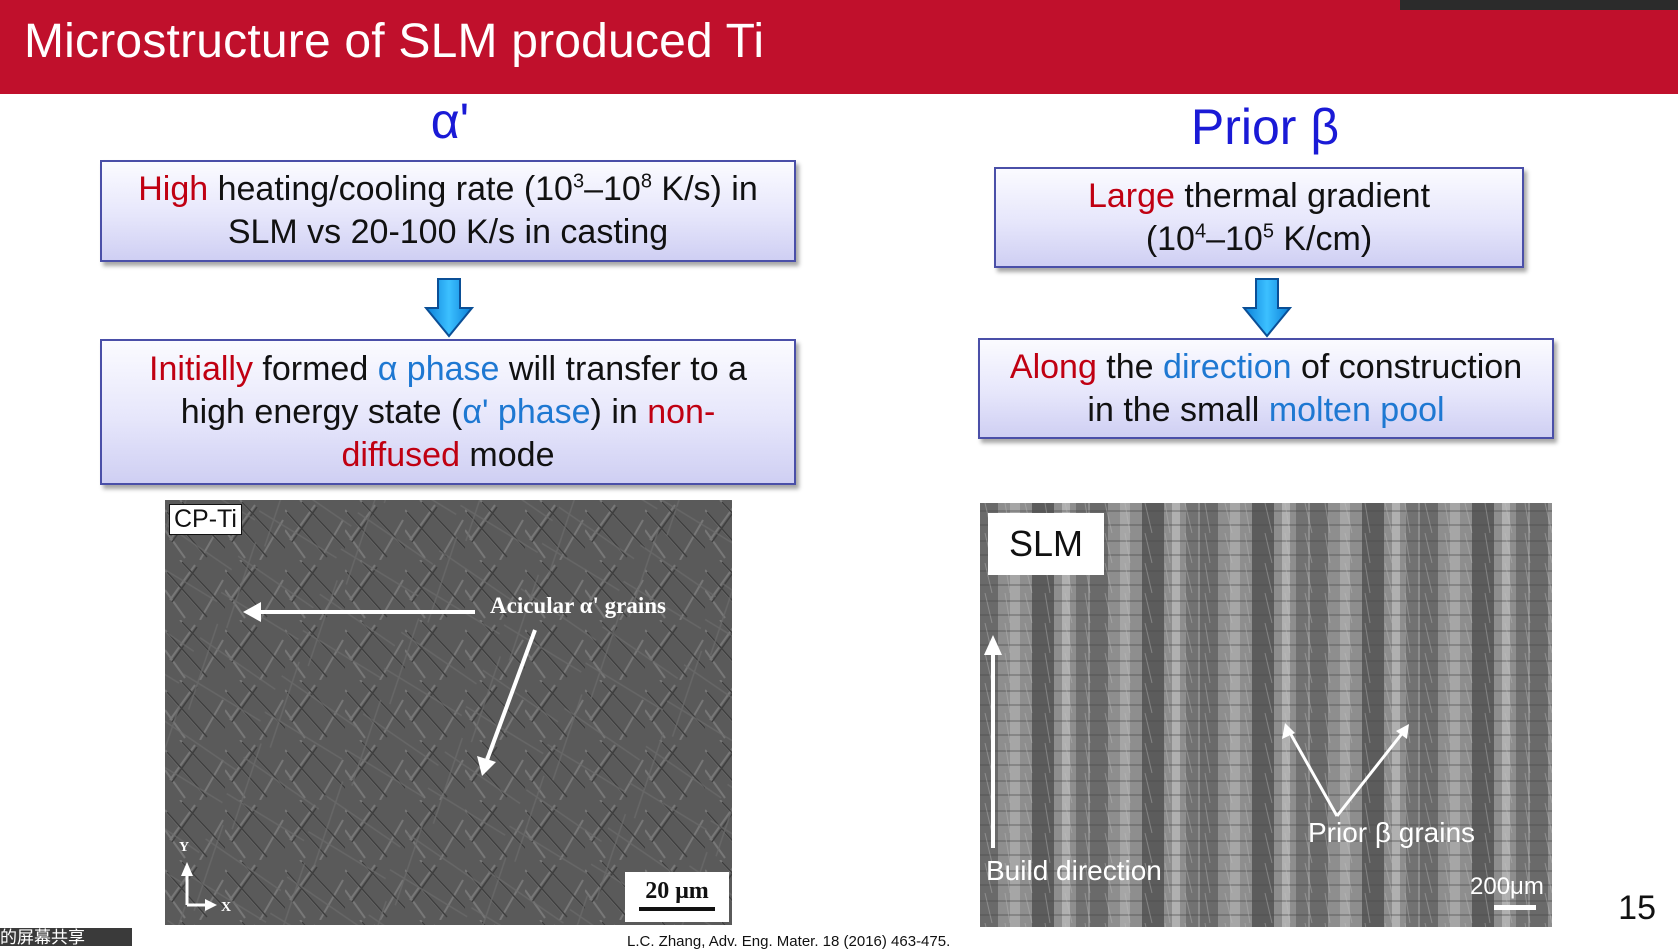 This screenshot has width=1678, height=950. Describe the element at coordinates (201, 368) in the screenshot. I see `initially-word: Initially` at that location.